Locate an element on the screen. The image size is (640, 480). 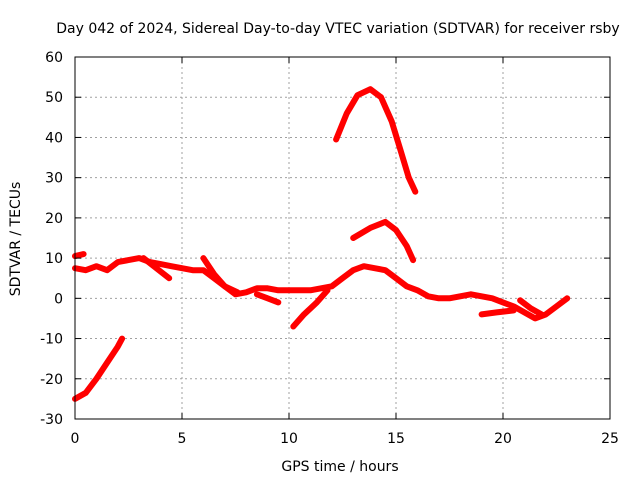
series-line-branch-e is located at coordinates (497, 312).